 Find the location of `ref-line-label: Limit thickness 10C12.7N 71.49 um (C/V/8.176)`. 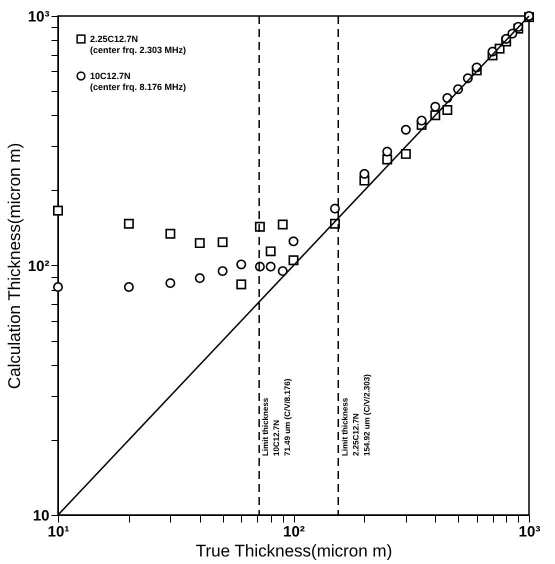

ref-line-label: Limit thickness 10C12.7N 71.49 um (C/V/8.176) is located at coordinates (276, 417).